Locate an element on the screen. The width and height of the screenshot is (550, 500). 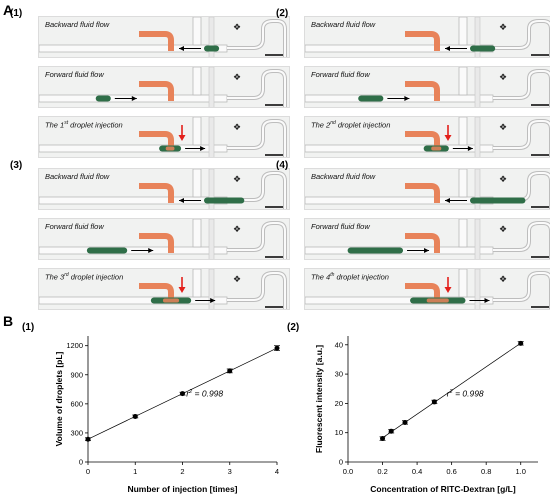
group-label-3: (3) is located at coordinates (16, 165).